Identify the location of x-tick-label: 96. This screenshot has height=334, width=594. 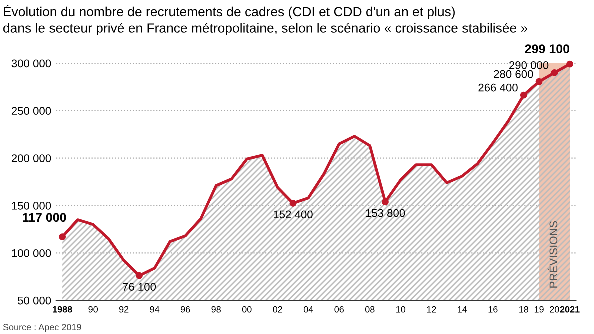
(185, 309).